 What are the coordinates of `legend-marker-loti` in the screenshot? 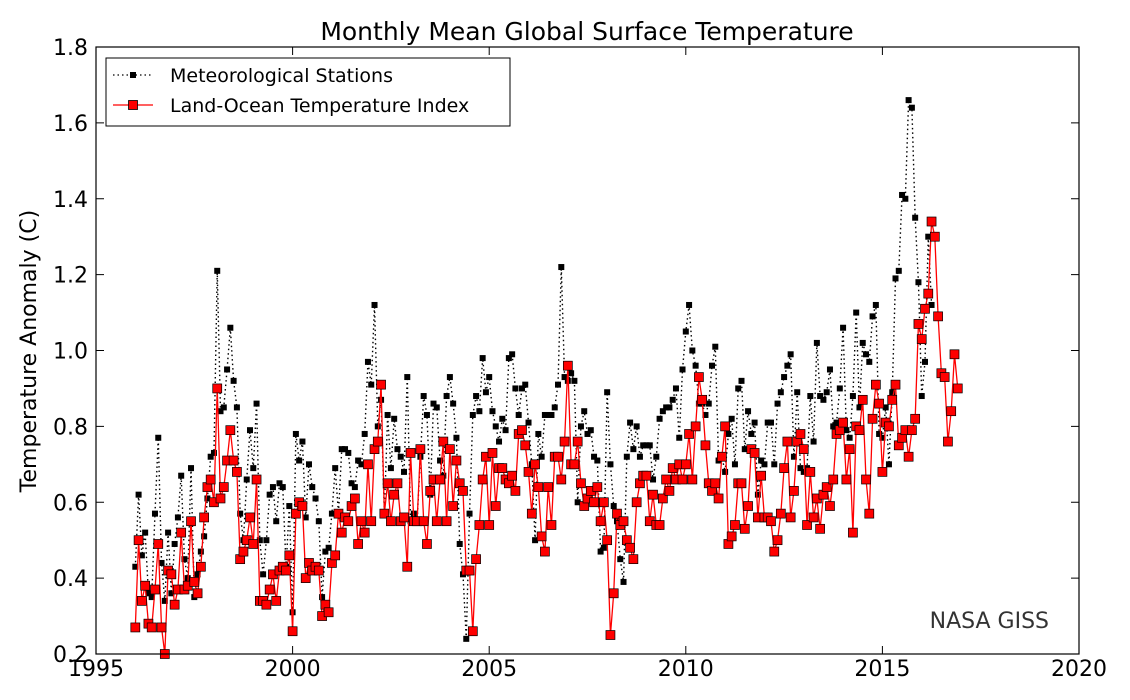 It's located at (133, 105).